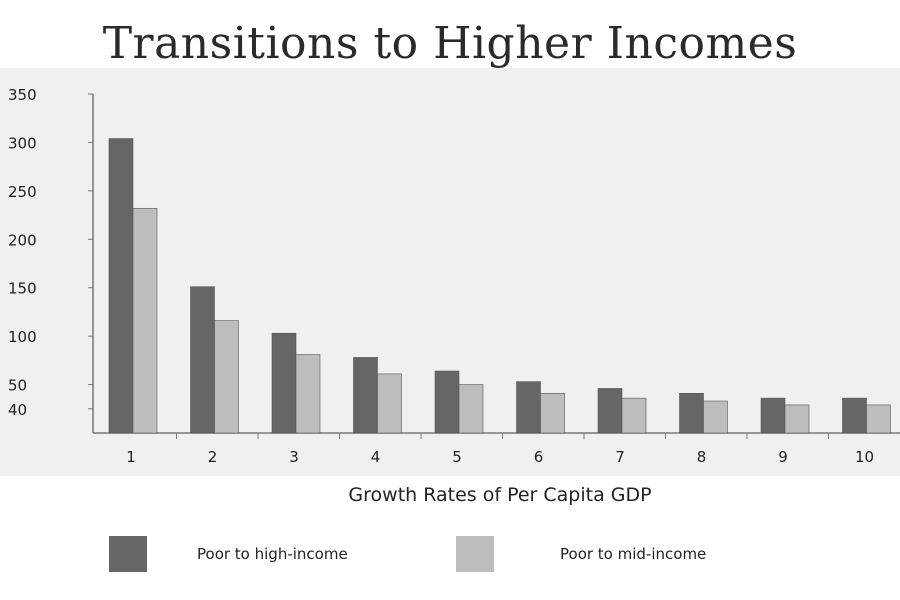 This screenshot has width=900, height=600. What do you see at coordinates (475, 554) in the screenshot?
I see `legend-swatch-mid-income` at bounding box center [475, 554].